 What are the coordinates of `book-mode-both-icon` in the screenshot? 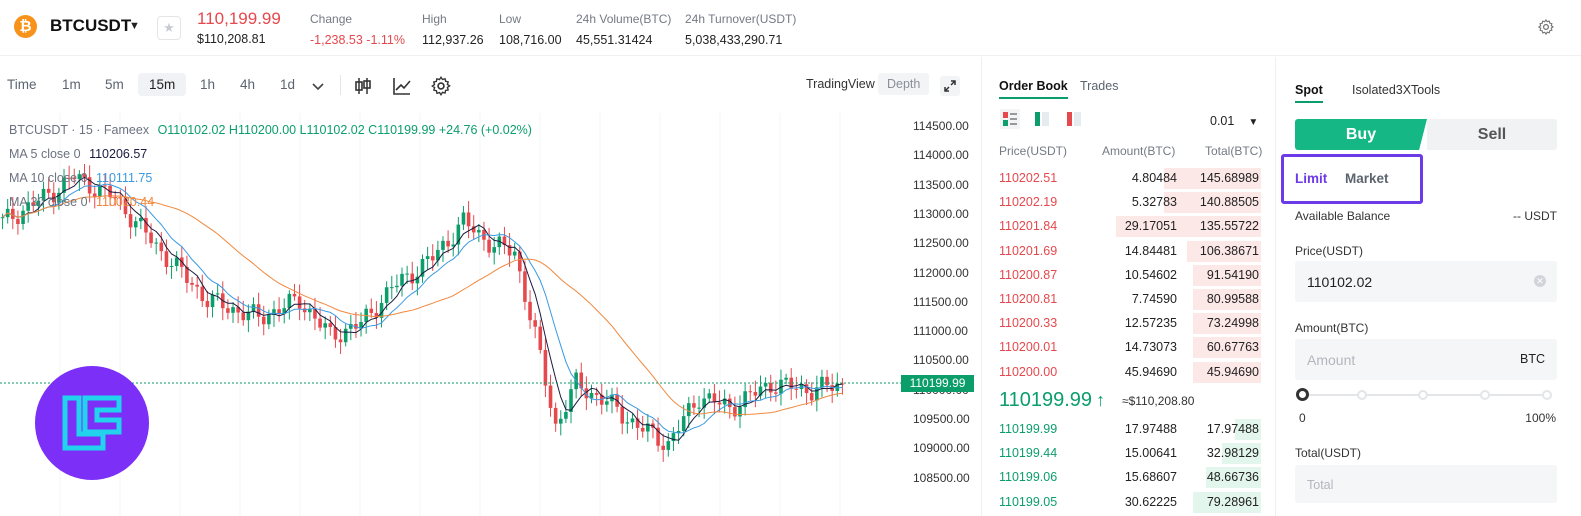 It's located at (1010, 119).